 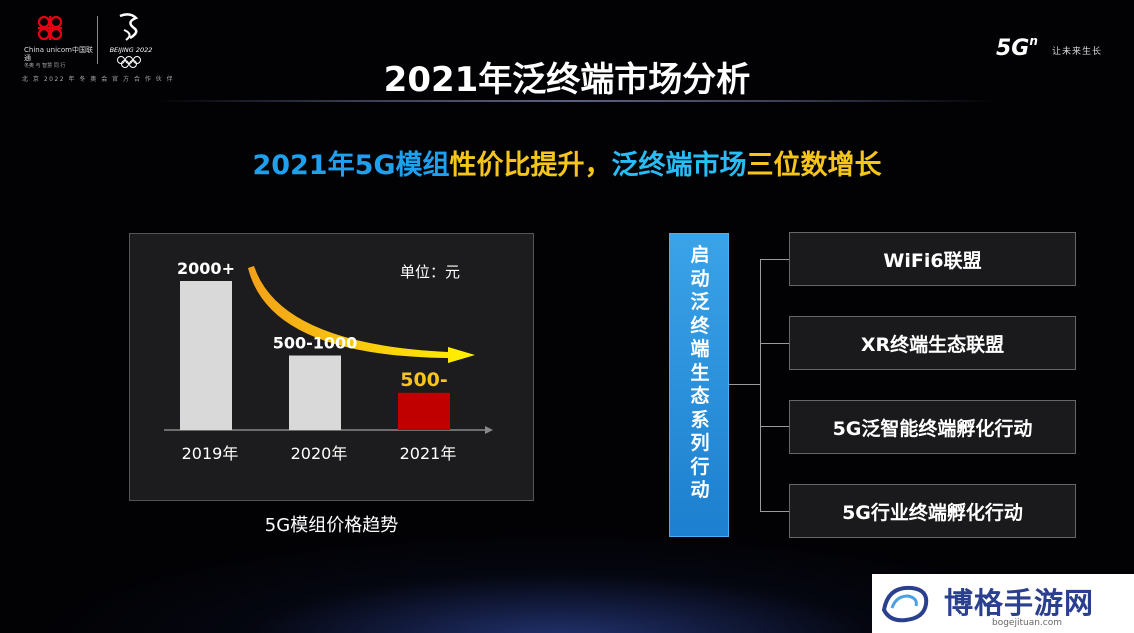 I want to click on ecosystem-label-char: 启, so click(x=700, y=255).